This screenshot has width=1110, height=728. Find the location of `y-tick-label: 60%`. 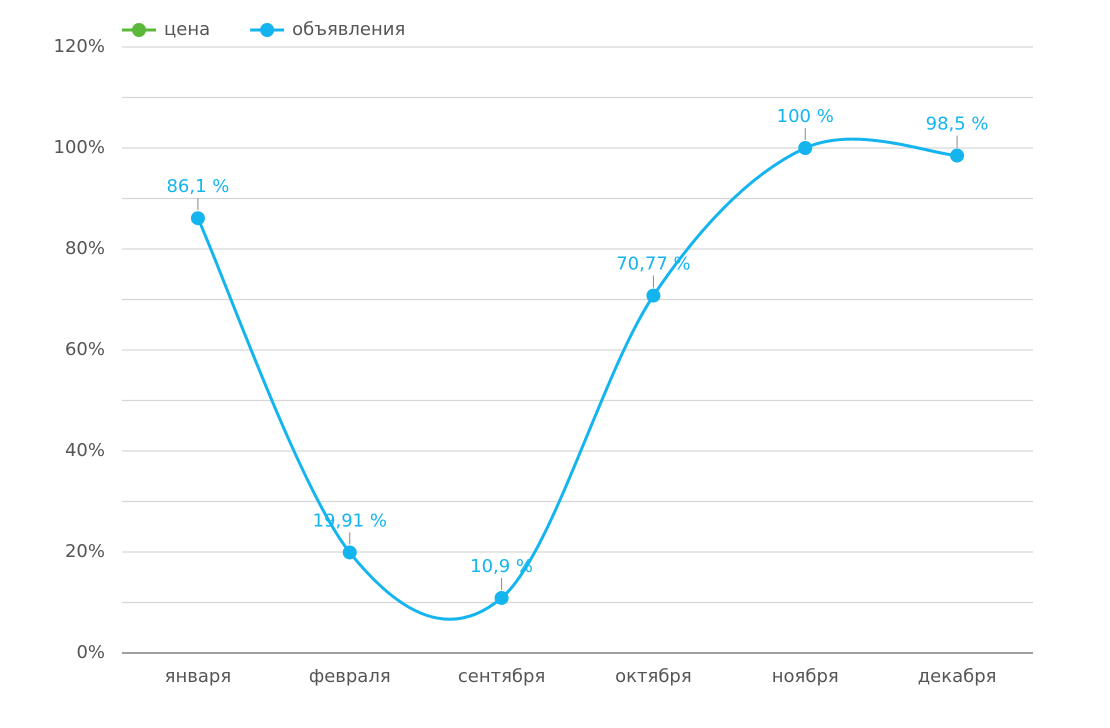

y-tick-label: 60% is located at coordinates (85, 349).